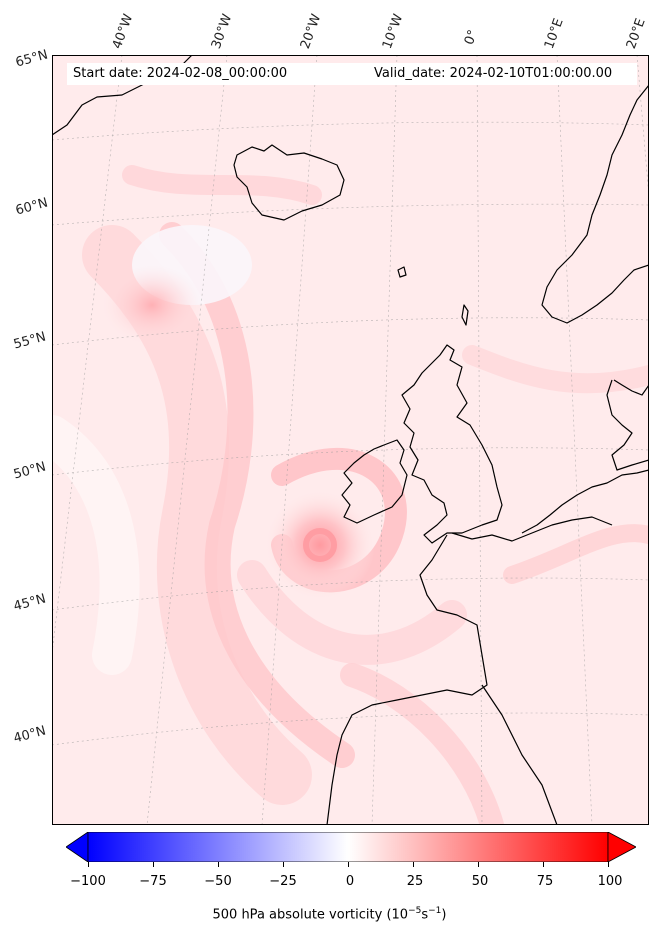  Describe the element at coordinates (622, 847) in the screenshot. I see `colorbar-extend-max` at that location.